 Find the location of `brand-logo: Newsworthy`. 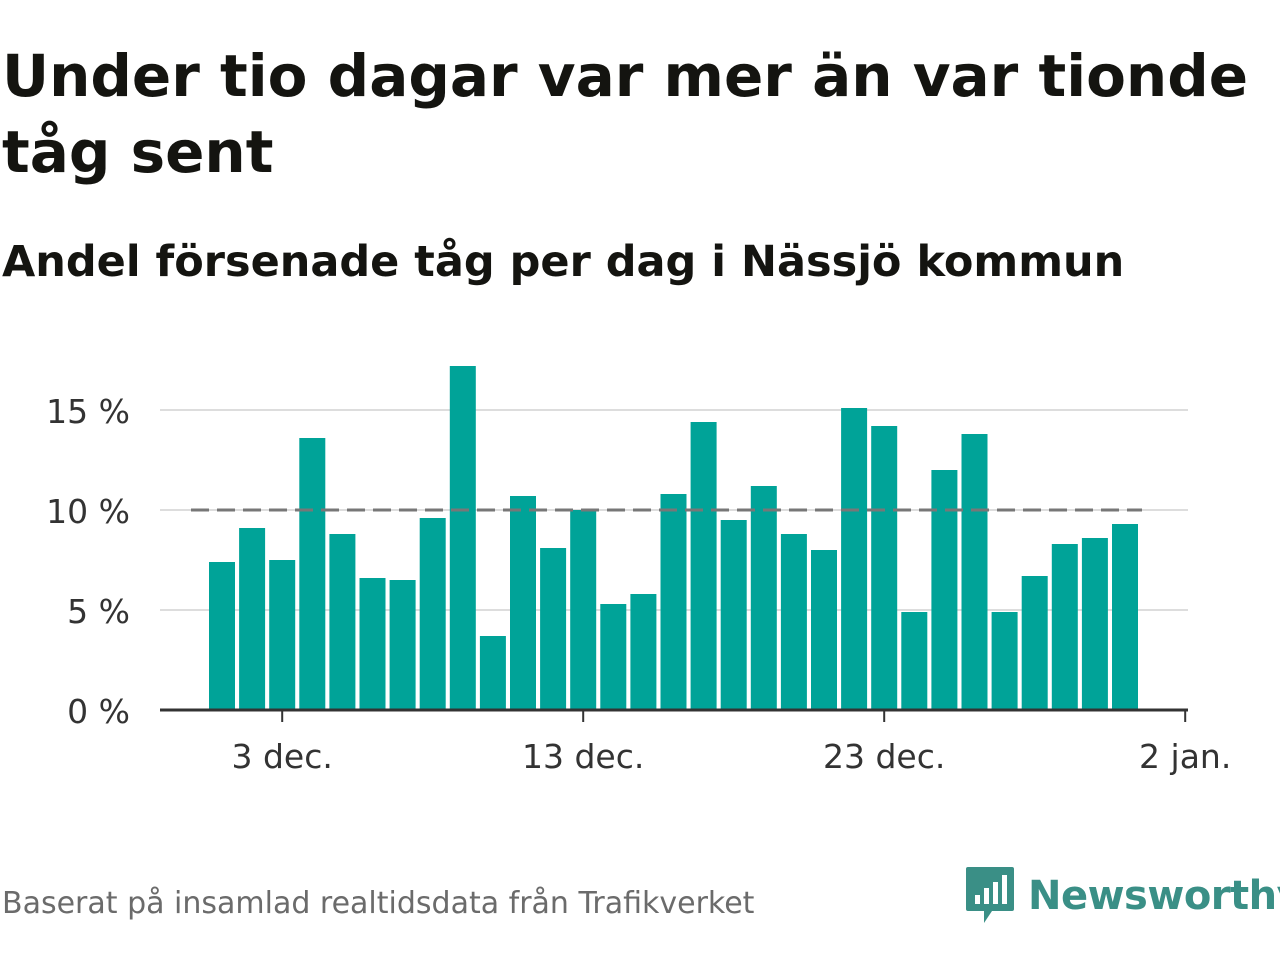

brand-logo: Newsworthy is located at coordinates (1122, 896).